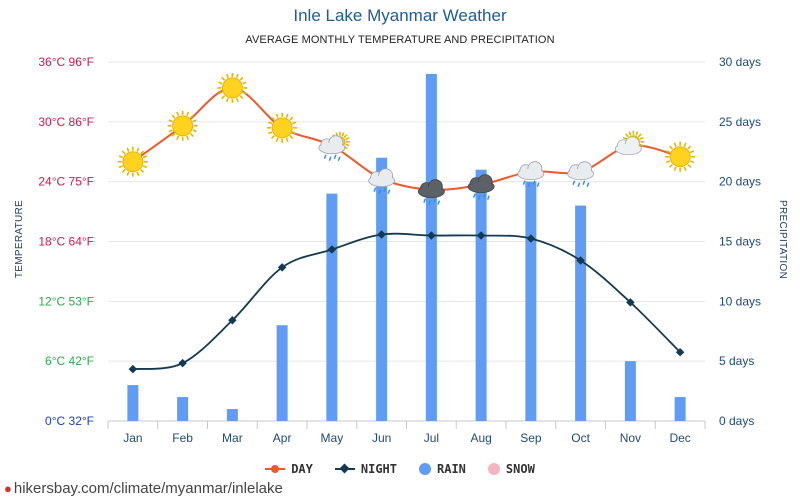  I want to click on right-tick-label: 10 days, so click(740, 301).